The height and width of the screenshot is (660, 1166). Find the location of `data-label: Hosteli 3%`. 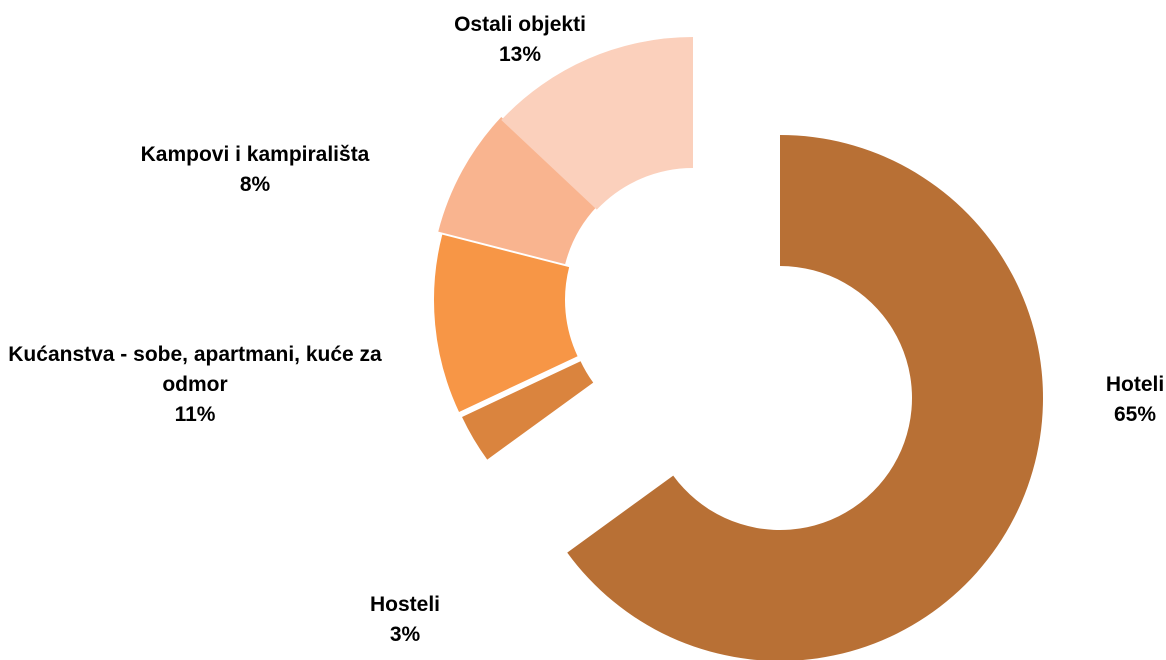

data-label: Hosteli 3% is located at coordinates (405, 620).